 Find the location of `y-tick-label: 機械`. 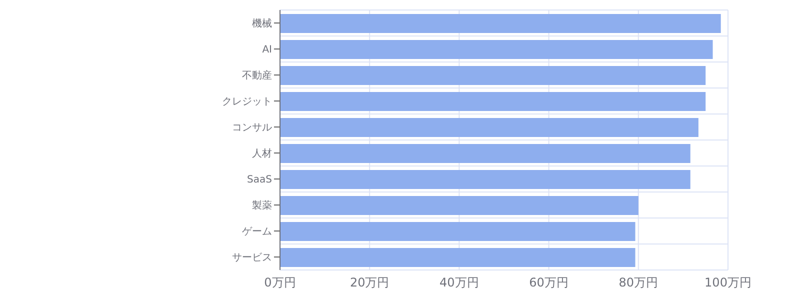

y-tick-label: 機械 is located at coordinates (262, 24).